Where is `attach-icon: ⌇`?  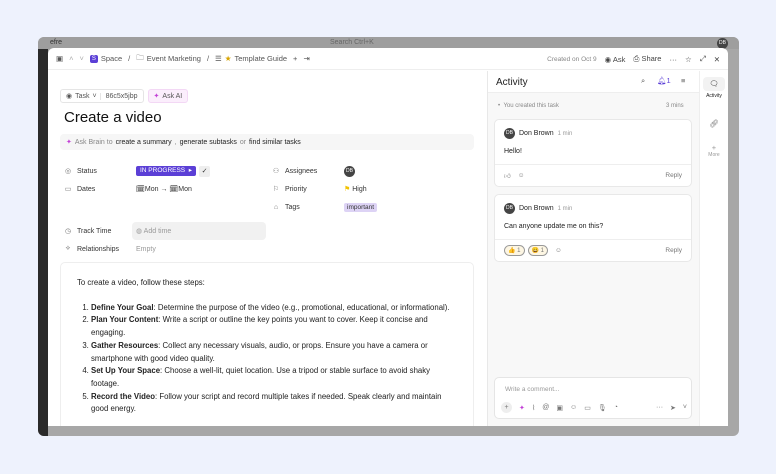
attach-icon: ⌇ is located at coordinates (533, 408).